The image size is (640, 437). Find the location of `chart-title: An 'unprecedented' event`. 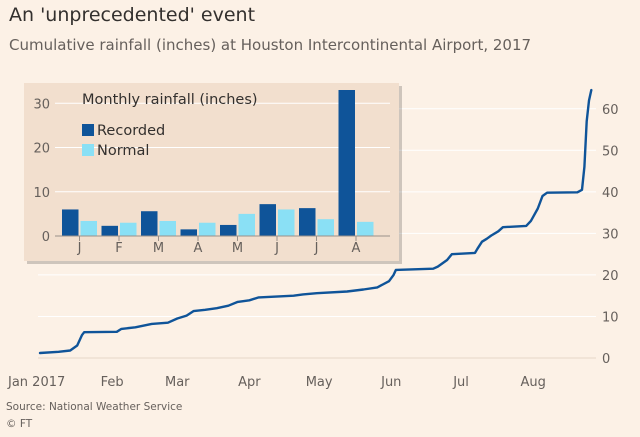

chart-title: An 'unprecedented' event is located at coordinates (132, 15).